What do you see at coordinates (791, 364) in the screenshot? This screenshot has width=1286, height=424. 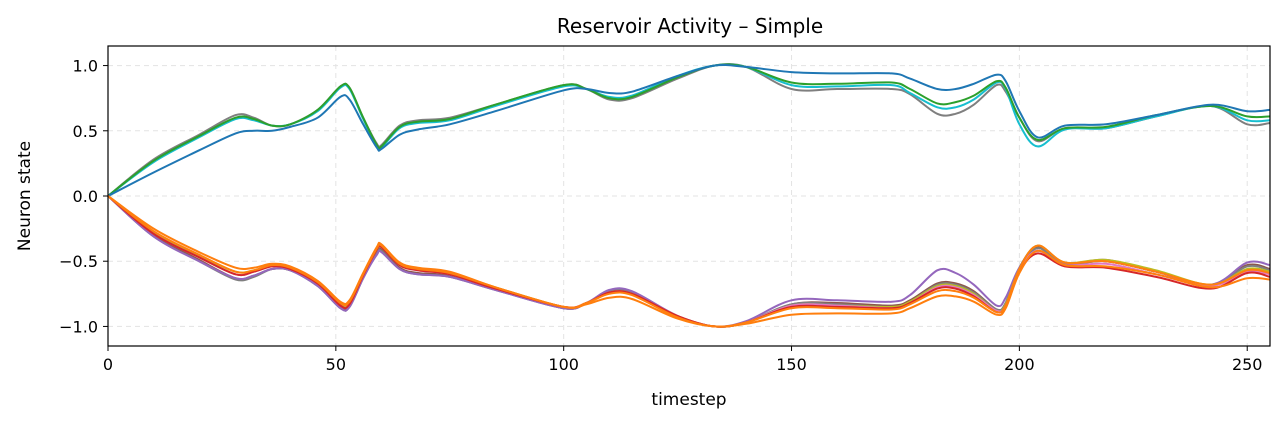 I see `x-tick-label: 150` at bounding box center [791, 364].